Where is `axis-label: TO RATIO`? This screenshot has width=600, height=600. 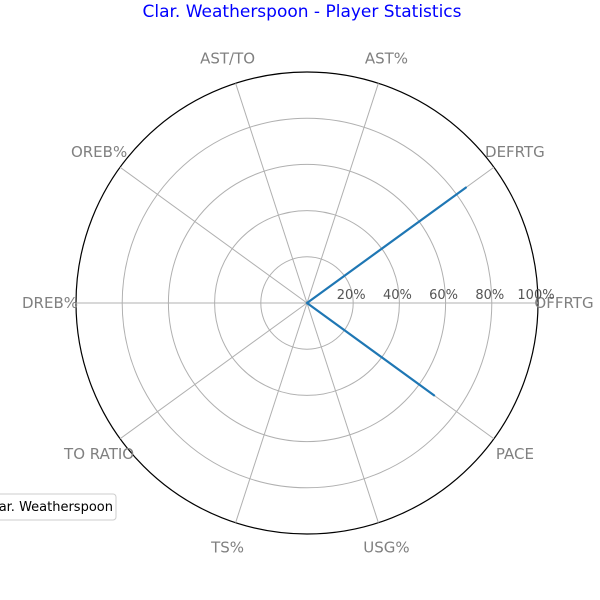 axis-label: TO RATIO is located at coordinates (98, 454).